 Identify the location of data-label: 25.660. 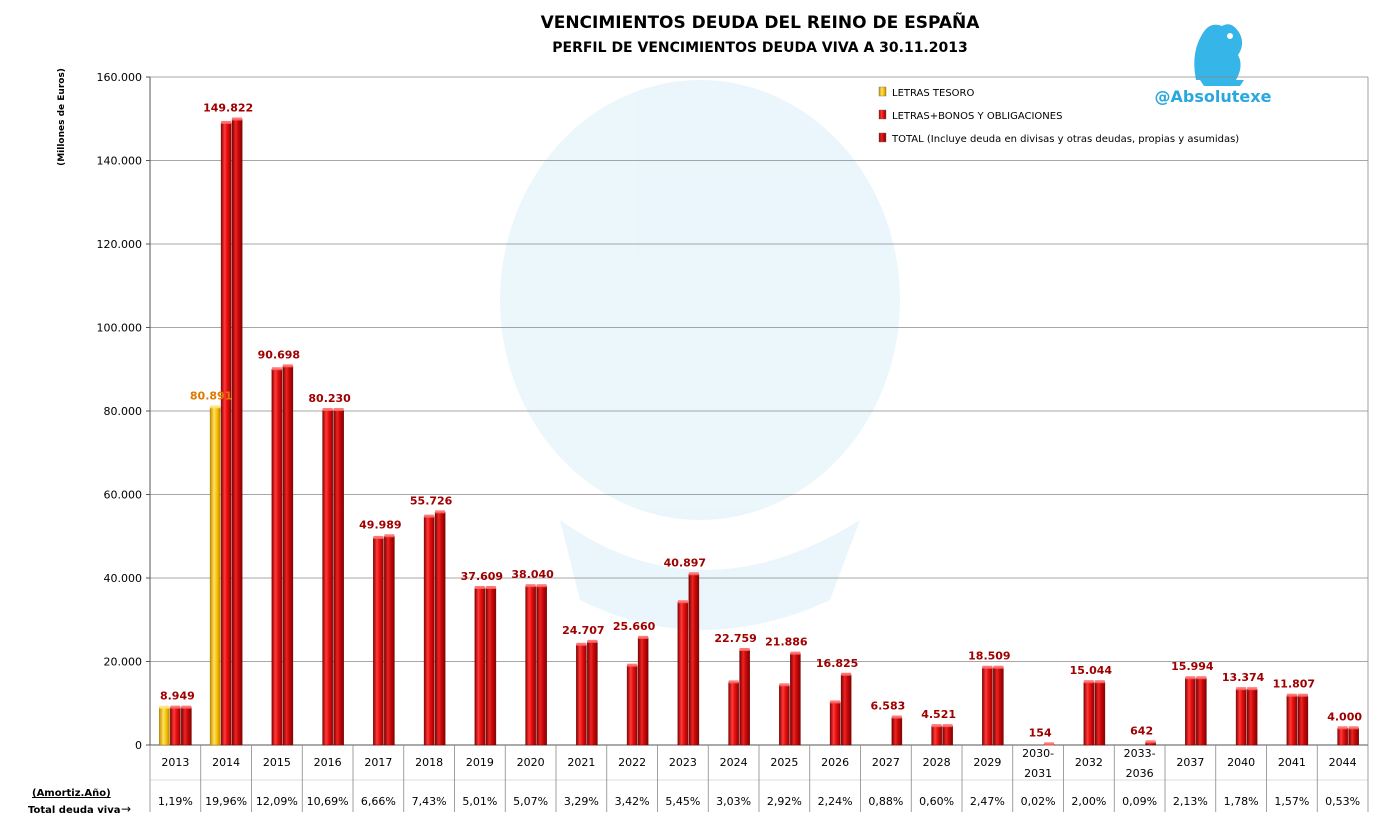
(634, 626).